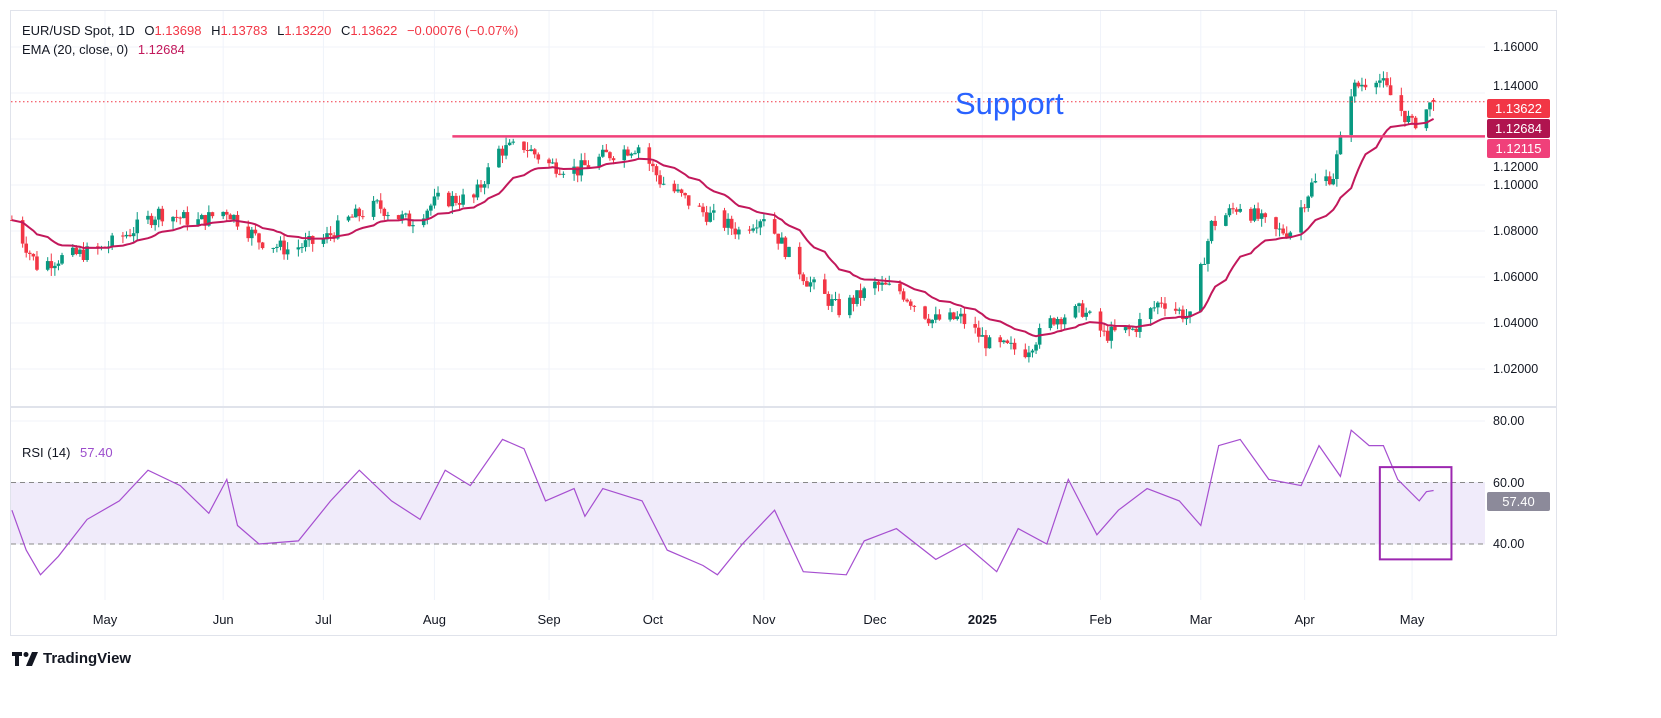  I want to click on price-tick-label: 1.14000, so click(1516, 86).